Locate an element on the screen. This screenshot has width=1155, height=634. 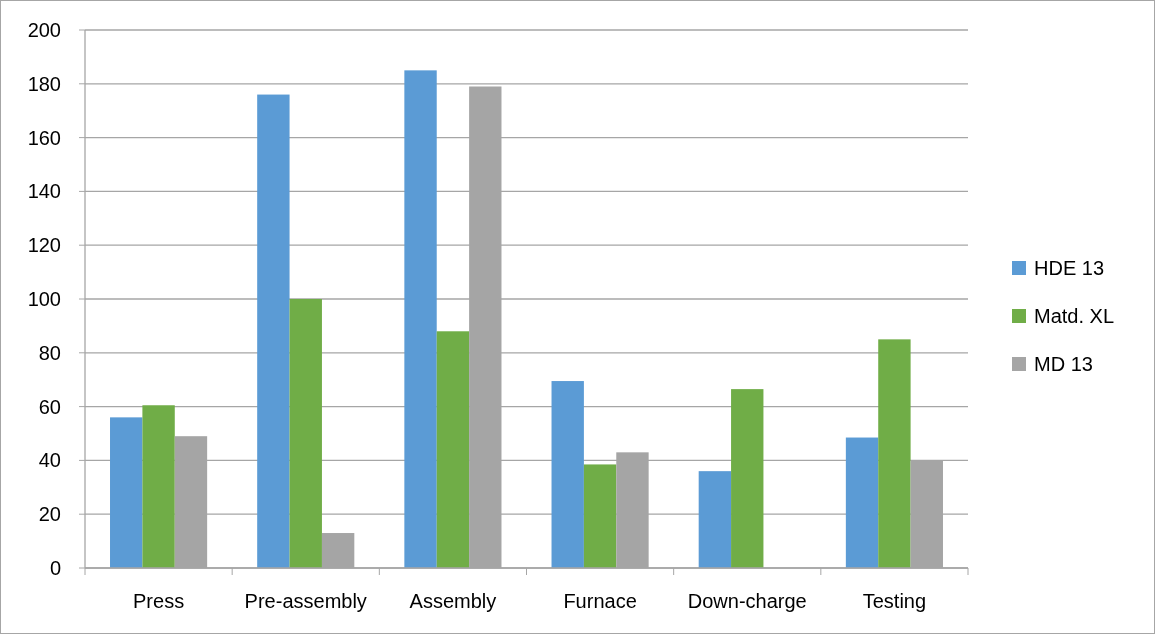
legend-label: HDE 13 is located at coordinates (1069, 268).